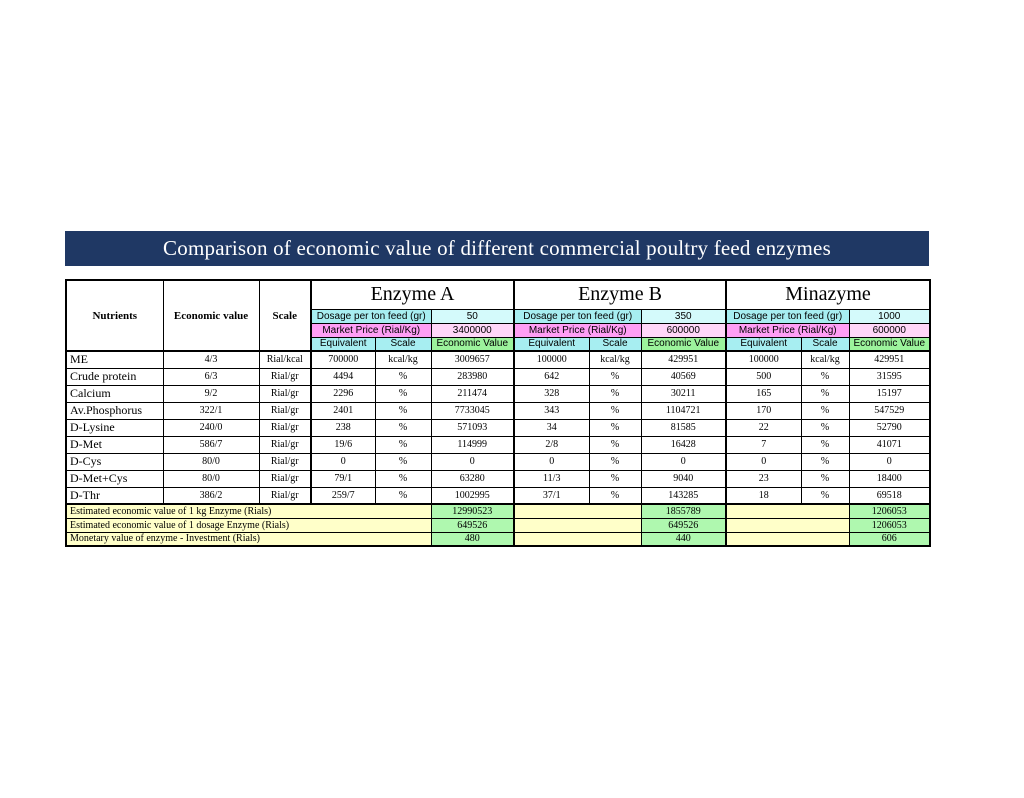  What do you see at coordinates (343, 427) in the screenshot?
I see `equivalent-cell: 238` at bounding box center [343, 427].